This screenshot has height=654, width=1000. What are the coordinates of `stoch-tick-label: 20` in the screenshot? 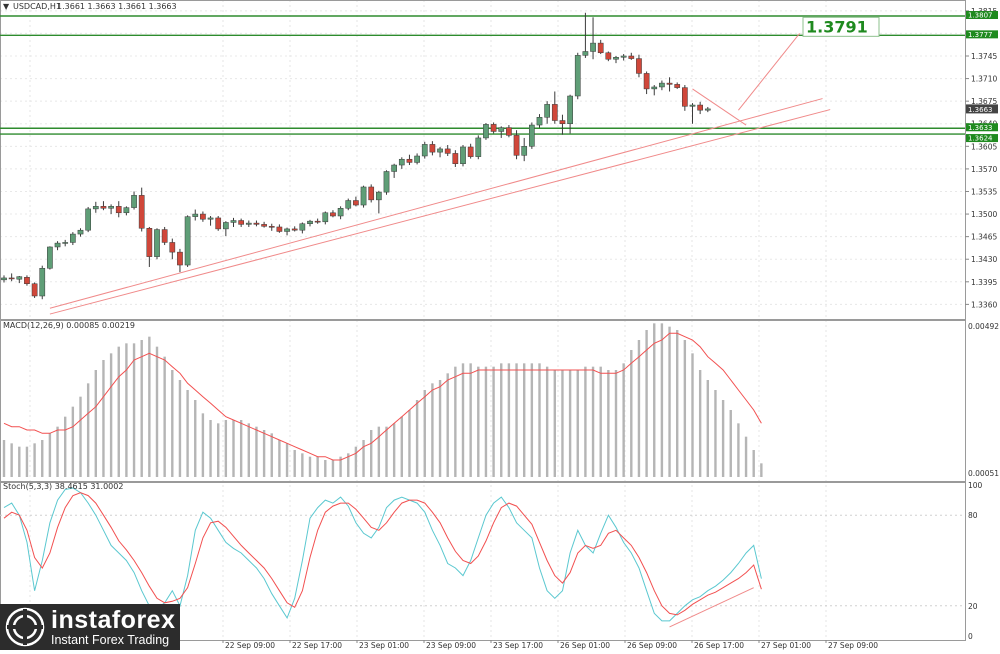 It's located at (973, 606).